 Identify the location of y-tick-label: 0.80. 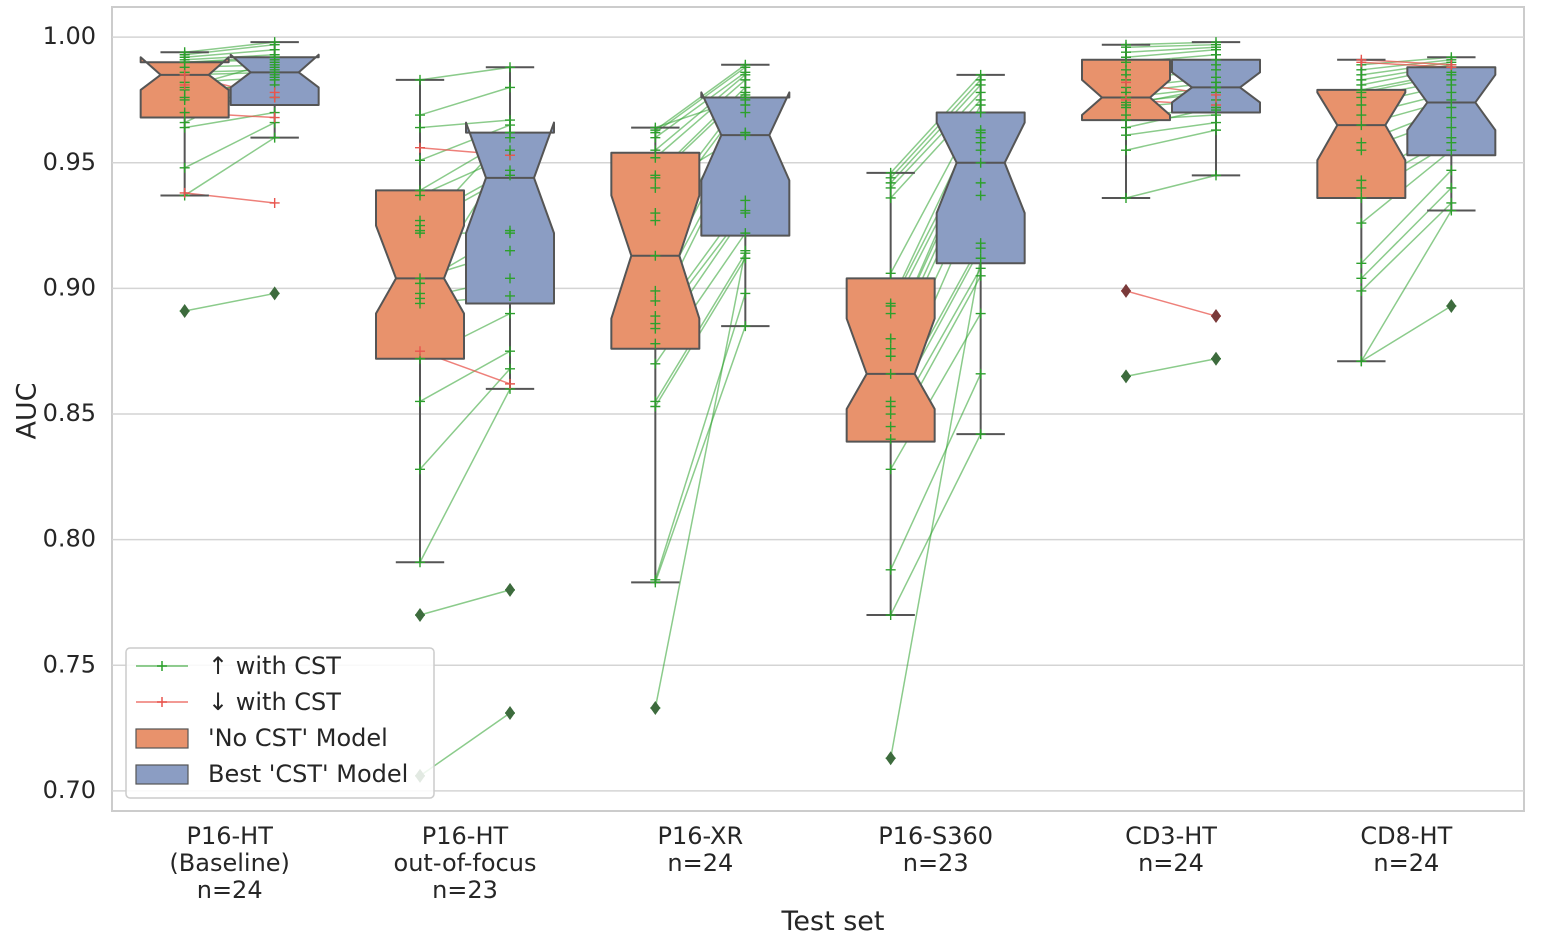
(69, 539).